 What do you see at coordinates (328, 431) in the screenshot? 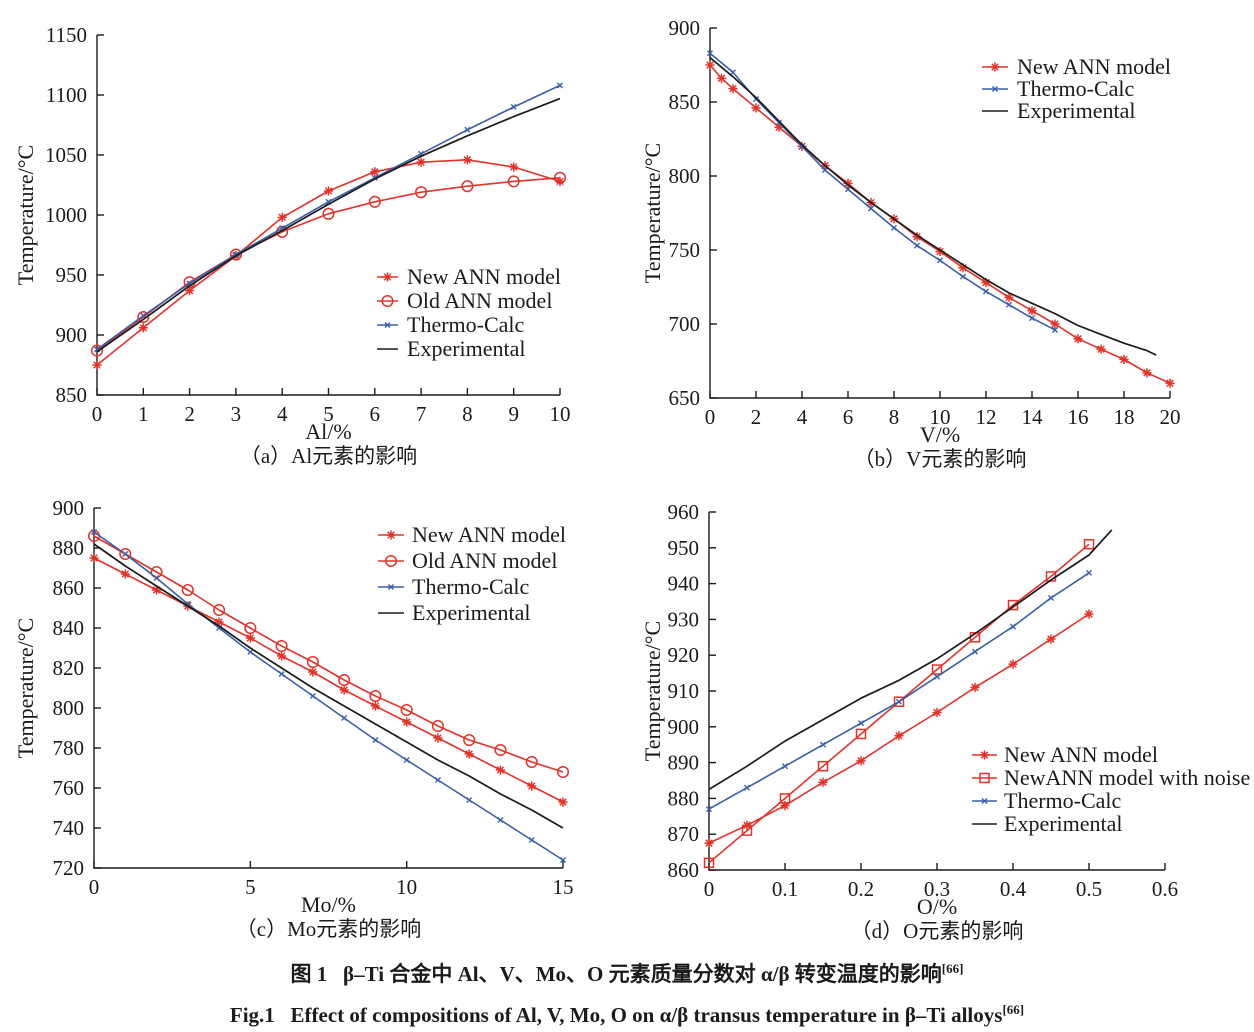
I see `x-axis-label: Al/%` at bounding box center [328, 431].